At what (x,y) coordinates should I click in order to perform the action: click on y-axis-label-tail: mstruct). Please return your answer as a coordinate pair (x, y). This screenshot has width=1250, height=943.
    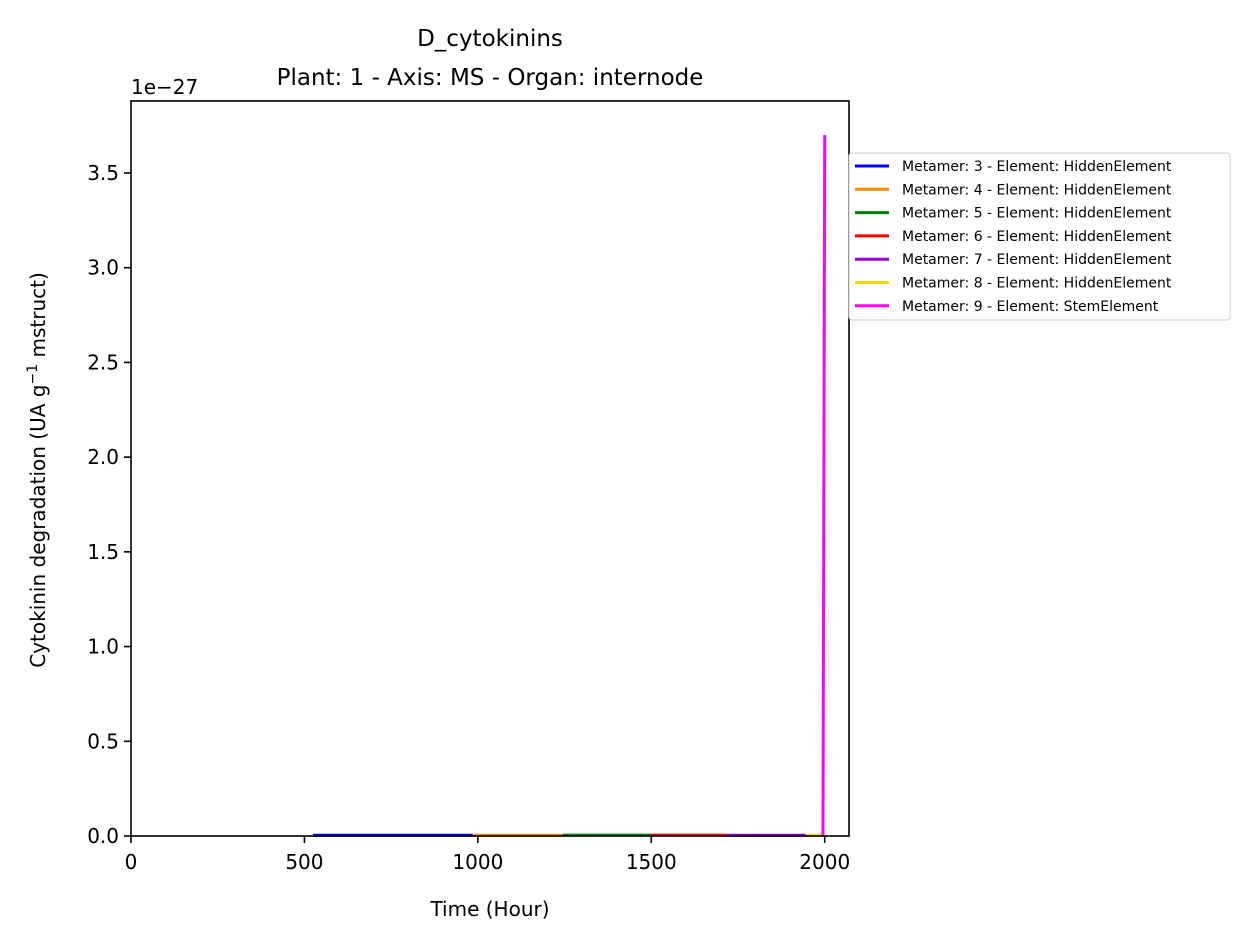
    Looking at the image, I should click on (38, 318).